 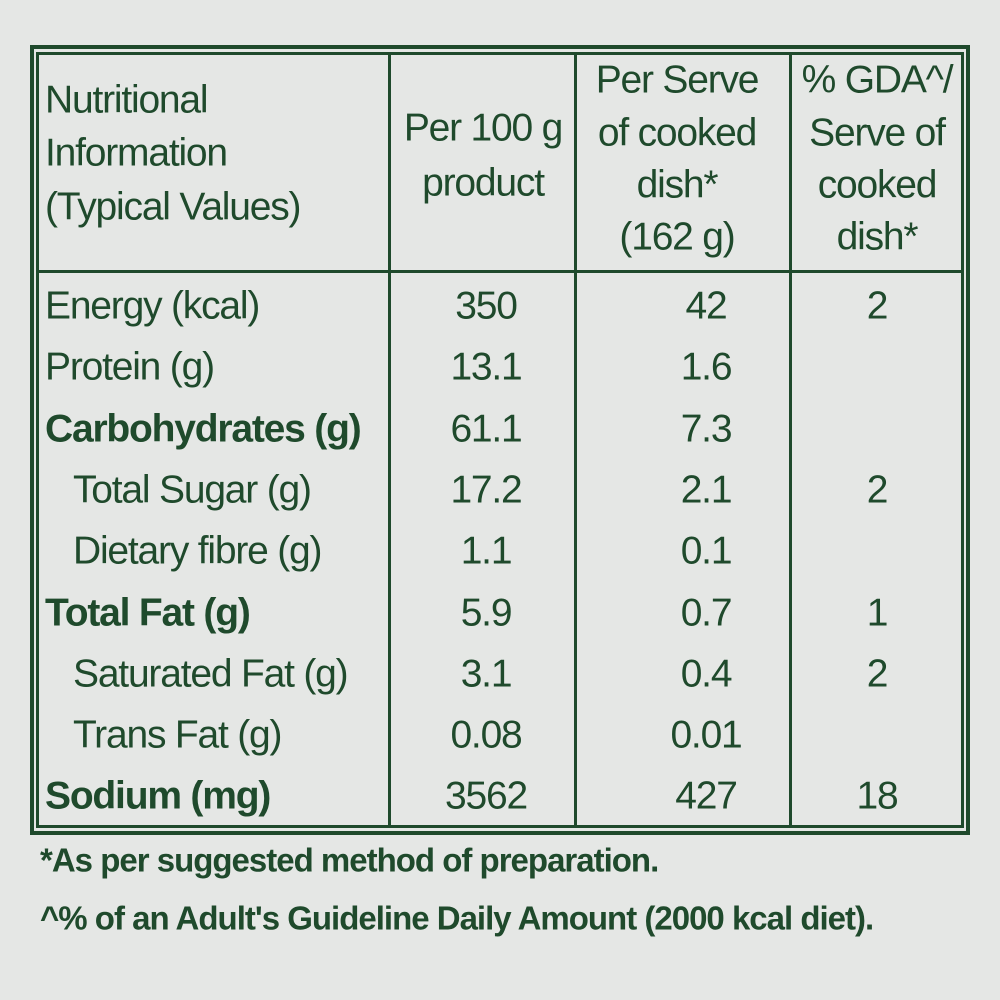 I want to click on cell-value: 0.4, so click(x=706, y=674).